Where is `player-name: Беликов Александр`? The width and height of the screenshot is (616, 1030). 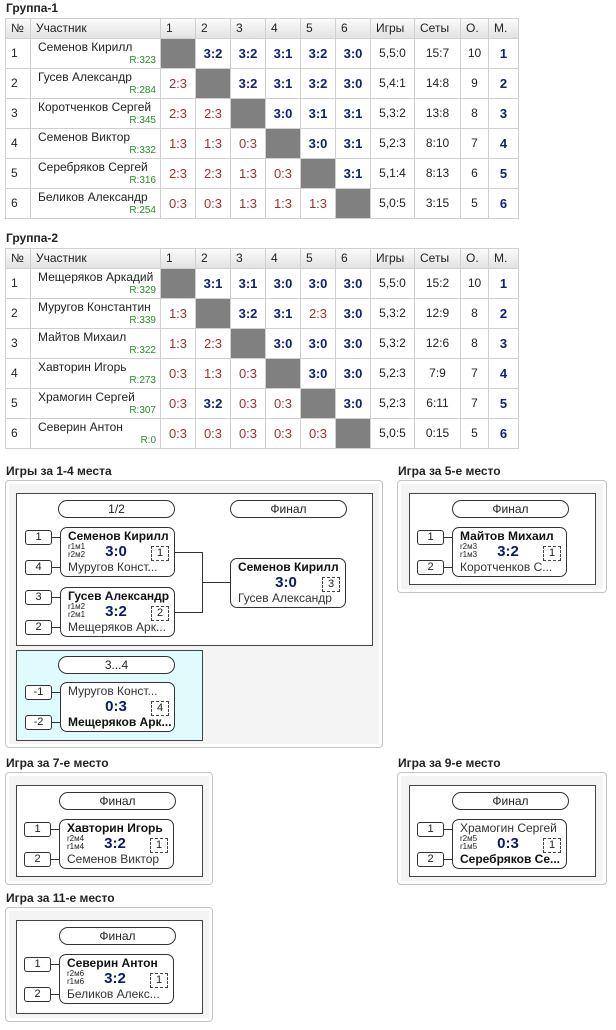
player-name: Беликов Александр is located at coordinates (93, 197).